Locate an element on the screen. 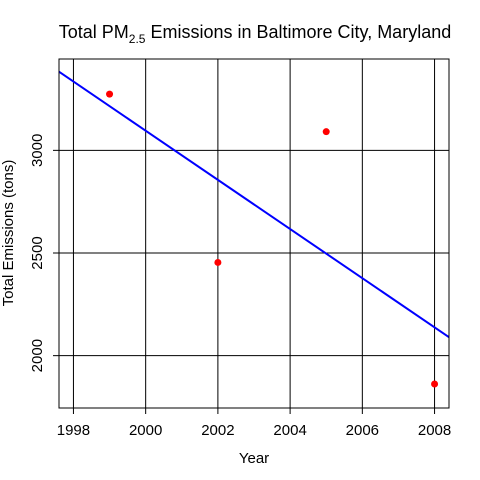 This screenshot has height=480, width=480. x-axis-ticks: 1998 2000 2002 2004 2006 2008 is located at coordinates (254, 423).